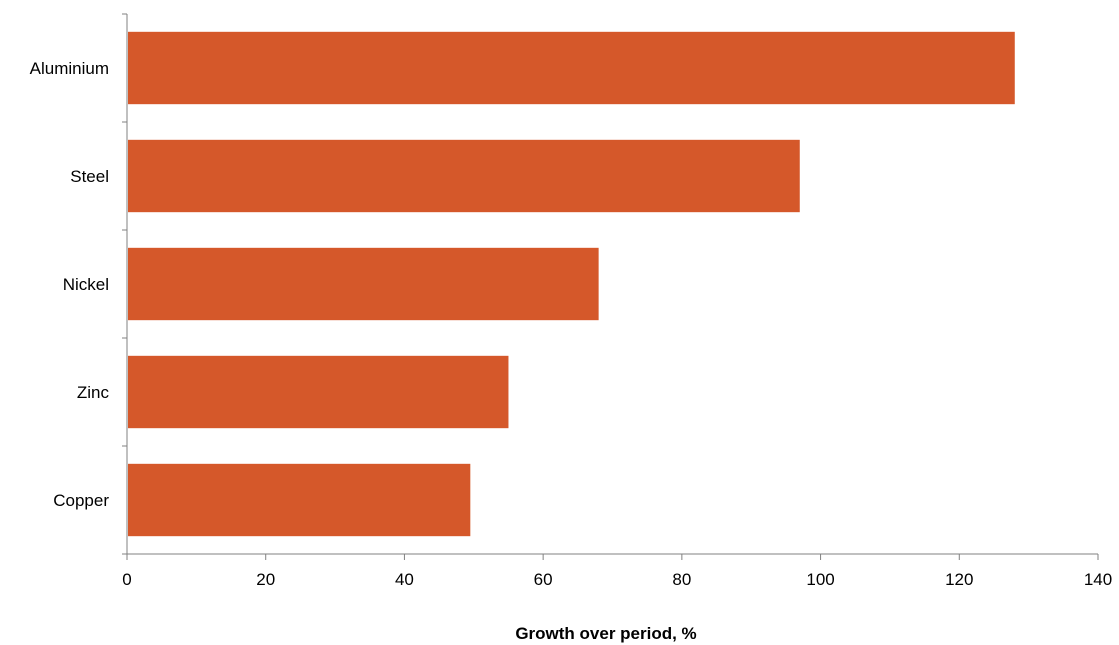 This screenshot has width=1119, height=645. I want to click on x-tick-label-140: 140, so click(1098, 579).